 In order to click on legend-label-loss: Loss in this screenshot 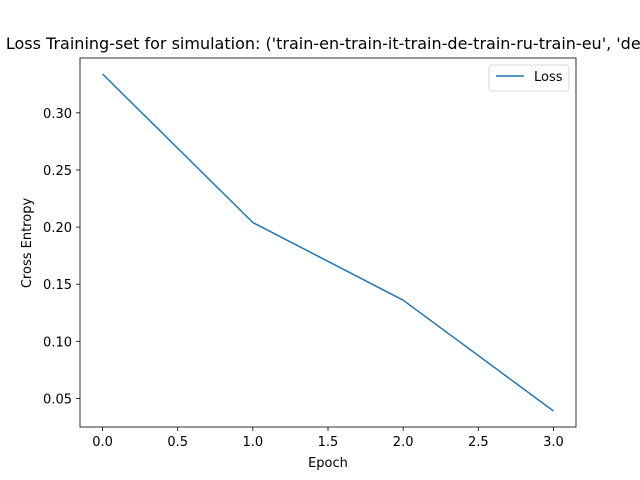, I will do `click(548, 77)`.